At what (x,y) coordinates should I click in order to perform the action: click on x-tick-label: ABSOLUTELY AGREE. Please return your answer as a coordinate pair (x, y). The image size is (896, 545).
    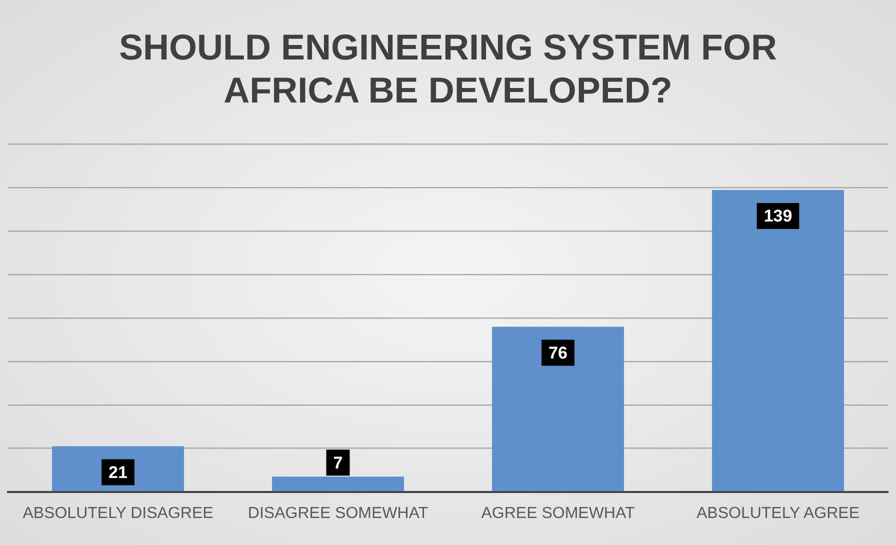
    Looking at the image, I should click on (778, 513).